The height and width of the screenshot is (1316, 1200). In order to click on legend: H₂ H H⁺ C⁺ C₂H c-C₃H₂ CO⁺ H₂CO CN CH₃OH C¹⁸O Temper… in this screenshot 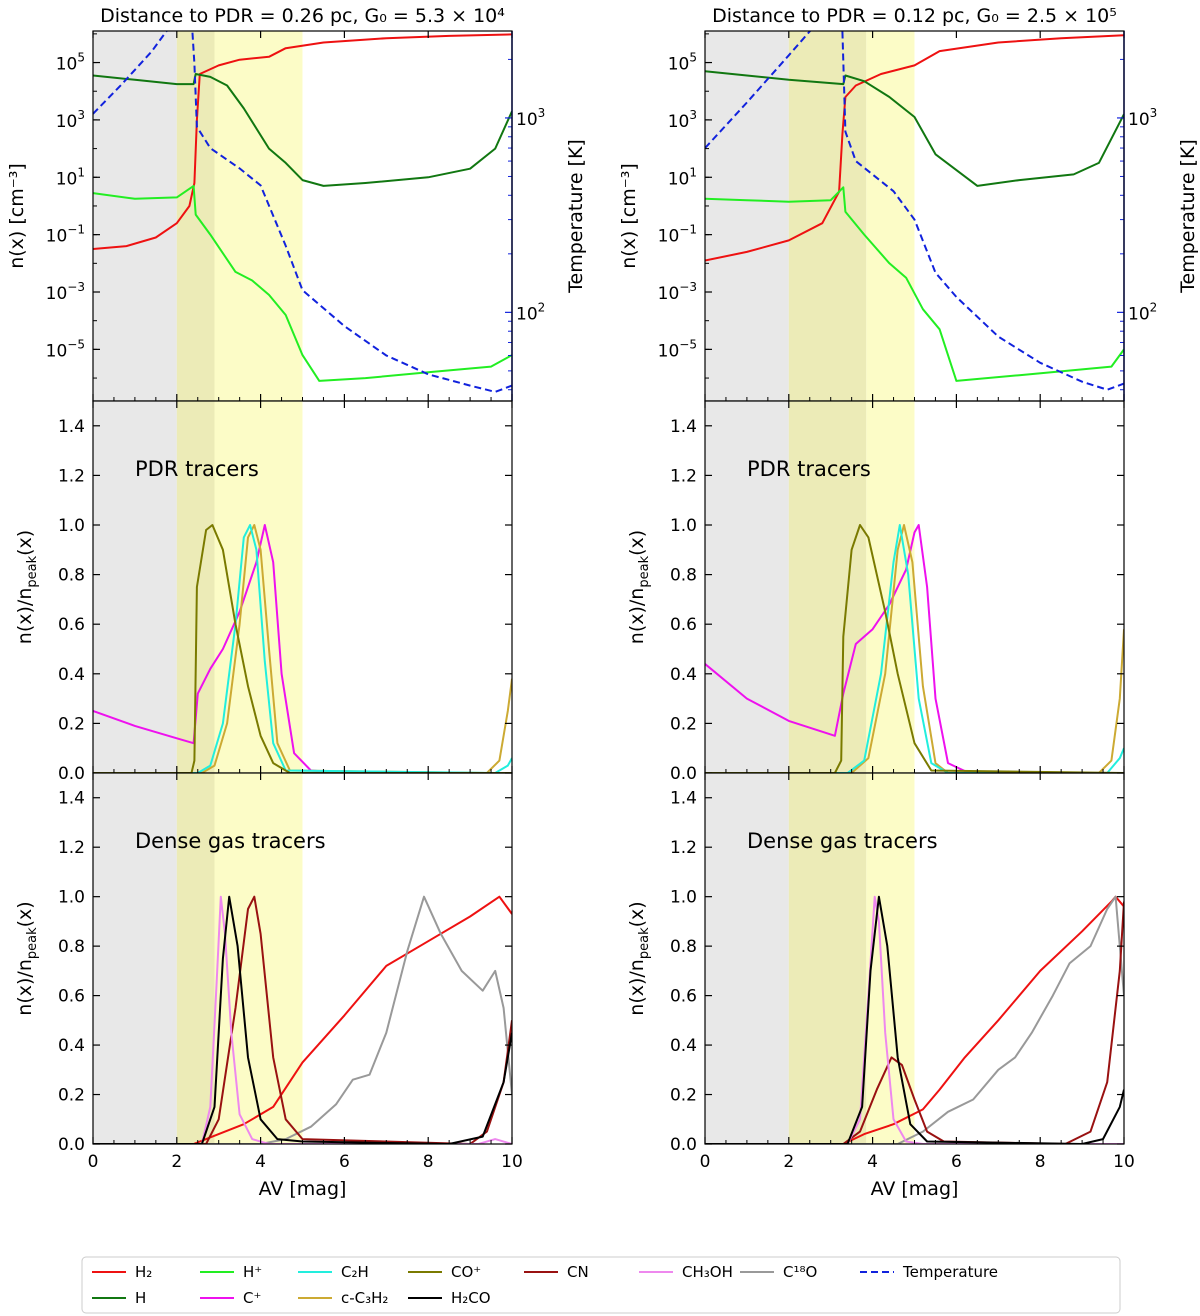, I will do `click(601, 1285)`.